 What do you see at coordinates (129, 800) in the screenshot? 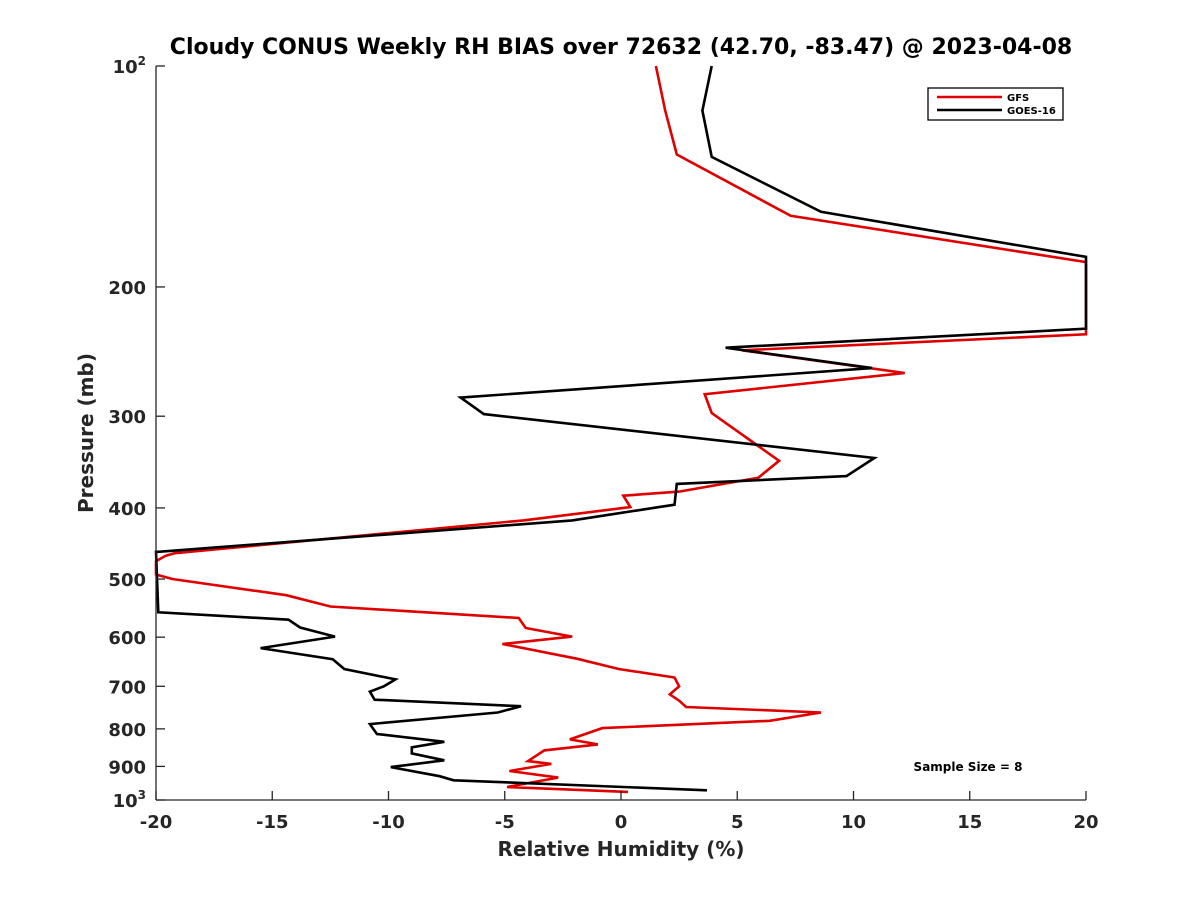
I see `y-tick-label: 10³` at bounding box center [129, 800].